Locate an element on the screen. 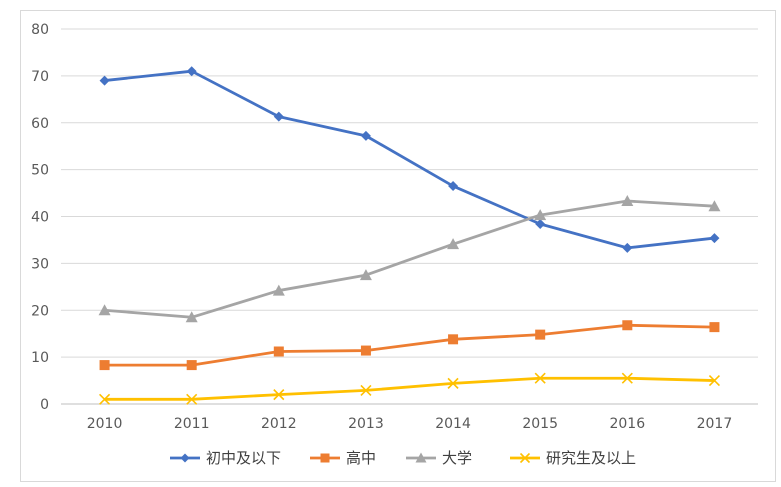 The width and height of the screenshot is (781, 487). x-tick-label: 2013 is located at coordinates (366, 424).